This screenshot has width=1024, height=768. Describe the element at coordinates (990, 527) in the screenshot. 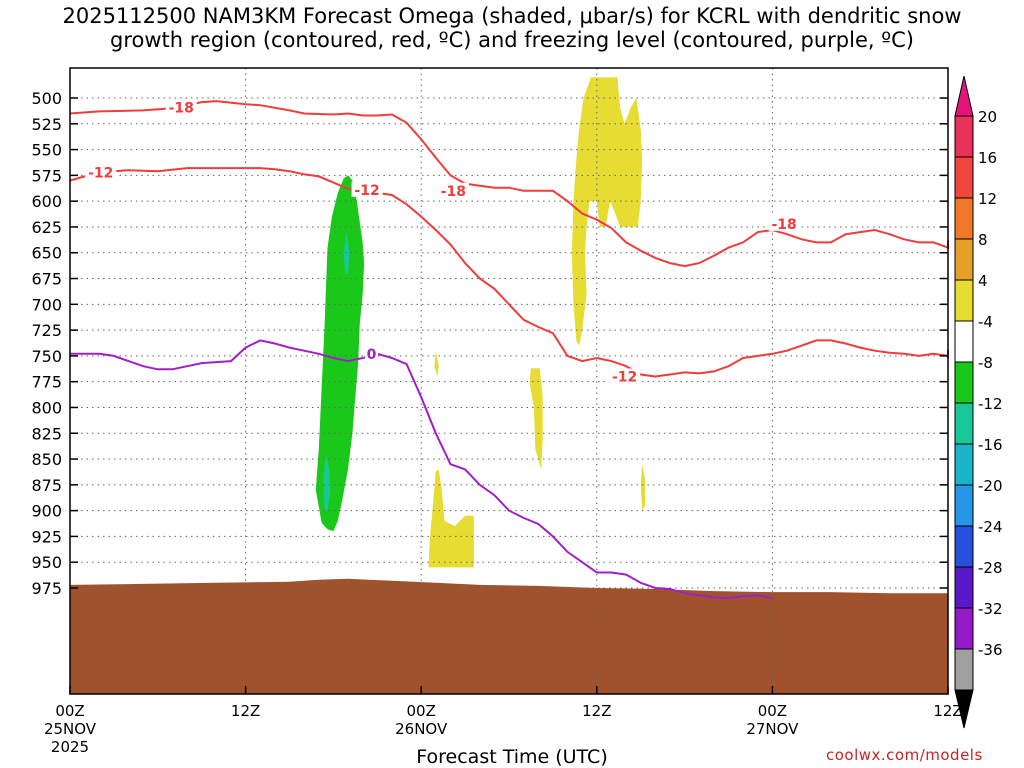

I see `colorbar-label-10: -24` at that location.